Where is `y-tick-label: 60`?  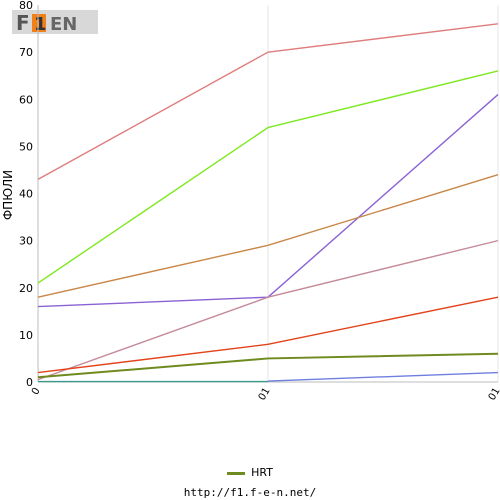
y-tick-label: 60 is located at coordinates (26, 99).